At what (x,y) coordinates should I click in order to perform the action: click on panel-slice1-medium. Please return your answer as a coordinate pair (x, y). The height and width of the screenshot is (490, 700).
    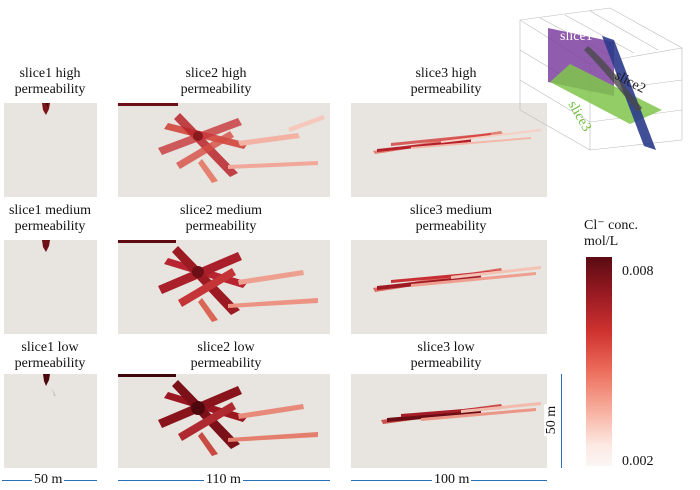
    Looking at the image, I should click on (50, 287).